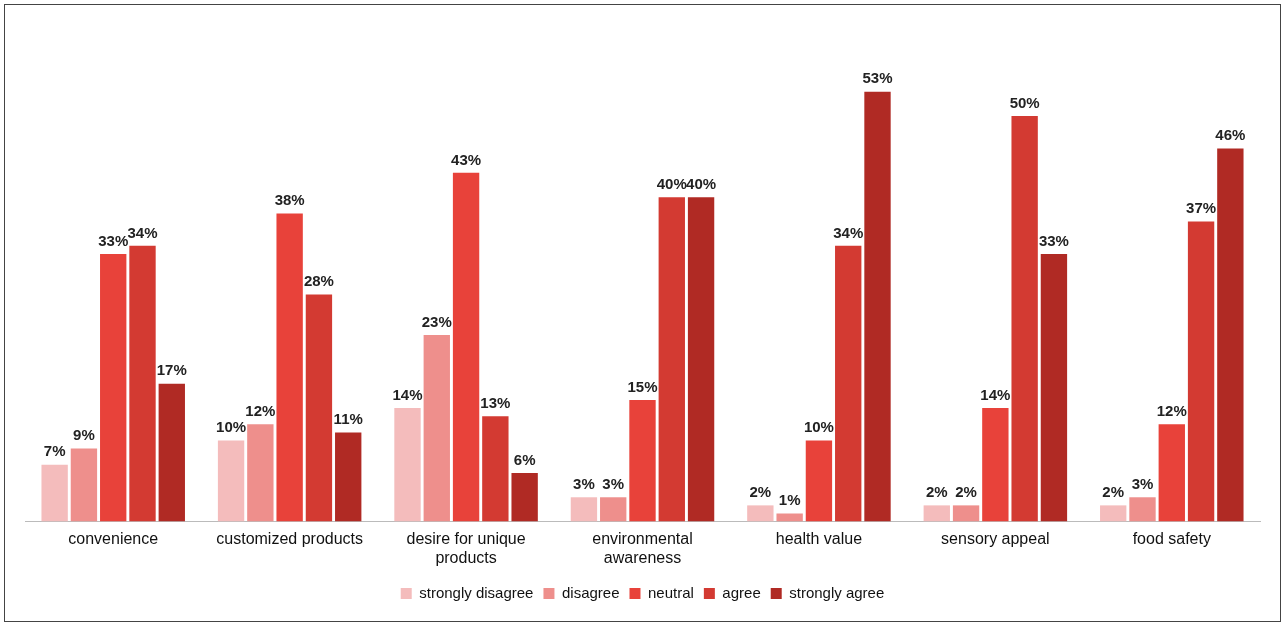 This screenshot has width=1287, height=628. What do you see at coordinates (1024, 102) in the screenshot?
I see `data-label: 50%` at bounding box center [1024, 102].